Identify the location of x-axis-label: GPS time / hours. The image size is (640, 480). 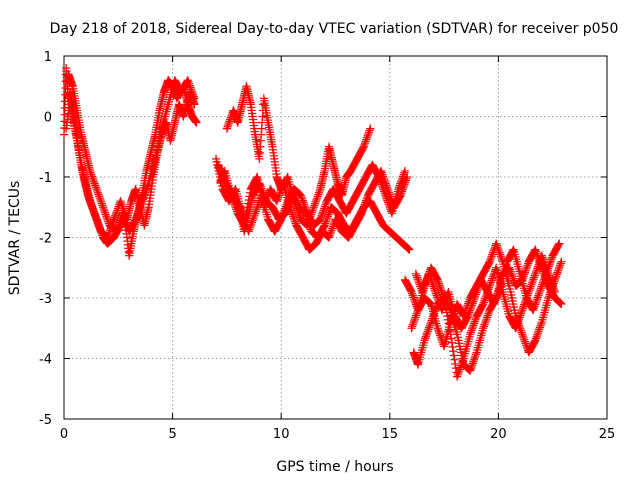
(334, 467).